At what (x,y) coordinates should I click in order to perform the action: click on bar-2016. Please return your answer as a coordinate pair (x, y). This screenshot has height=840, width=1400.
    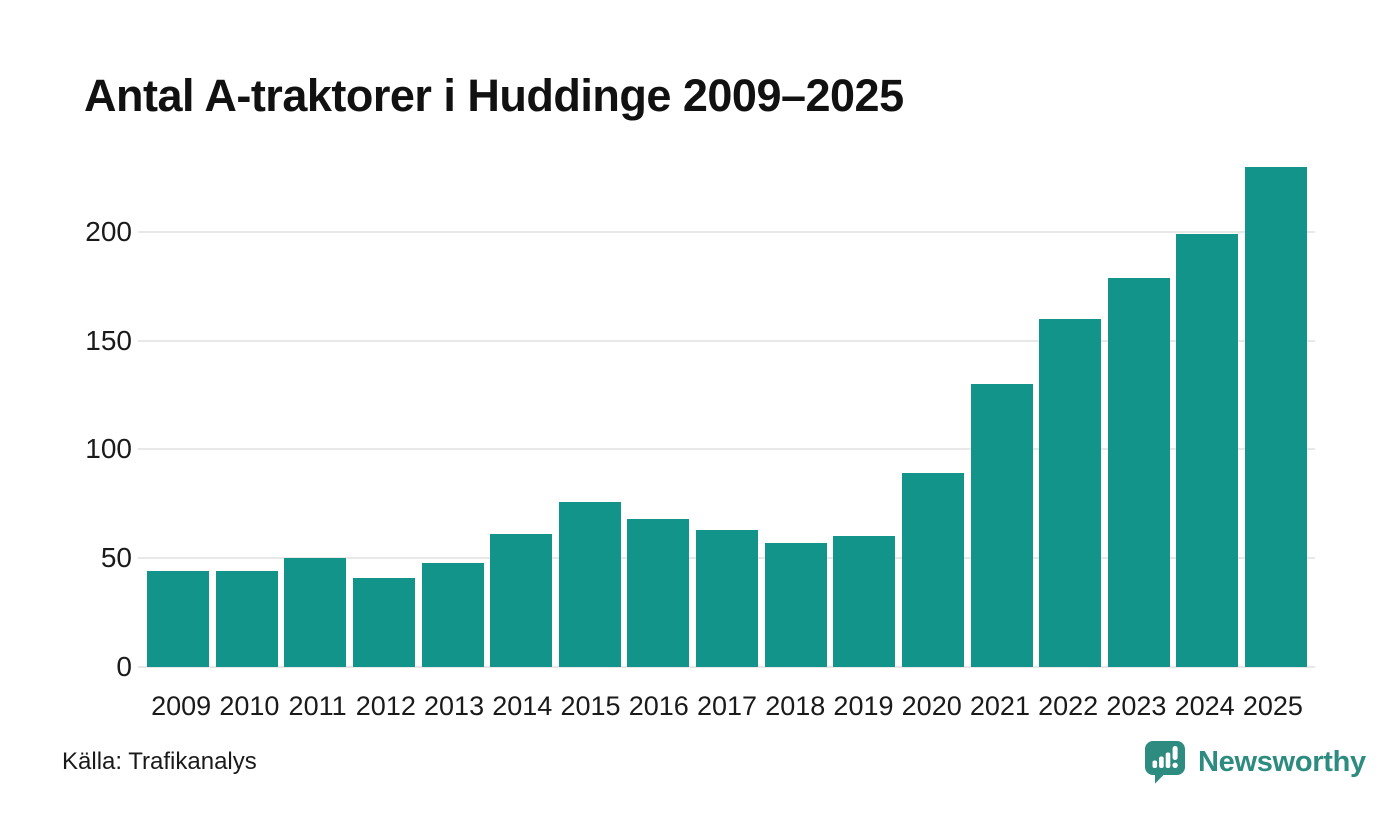
    Looking at the image, I should click on (658, 593).